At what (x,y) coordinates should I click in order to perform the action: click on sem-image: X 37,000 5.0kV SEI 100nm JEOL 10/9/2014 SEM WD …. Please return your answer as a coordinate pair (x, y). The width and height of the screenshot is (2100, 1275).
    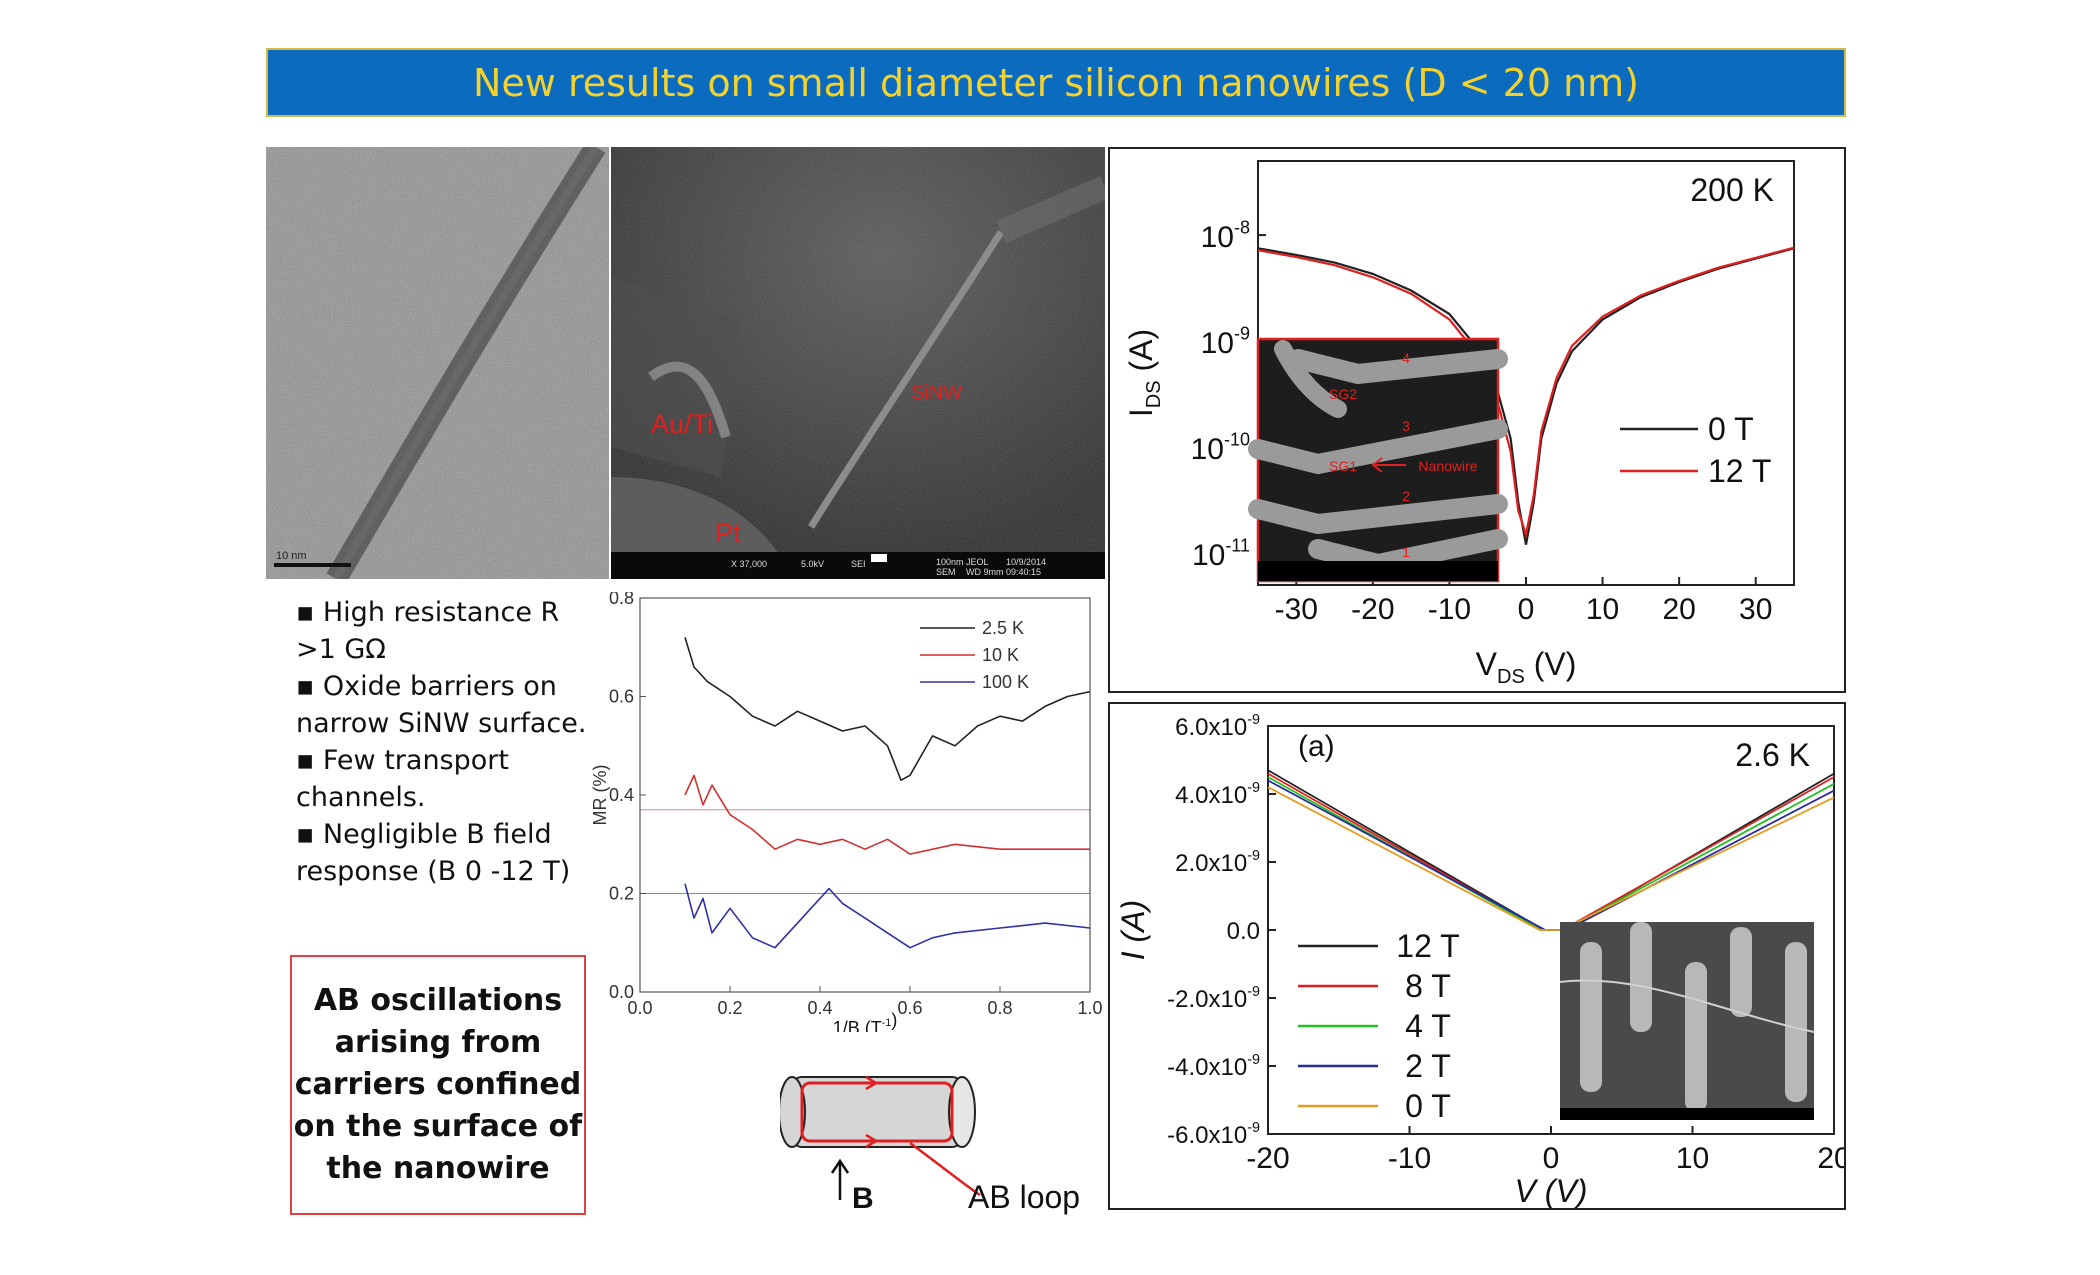
    Looking at the image, I should click on (858, 363).